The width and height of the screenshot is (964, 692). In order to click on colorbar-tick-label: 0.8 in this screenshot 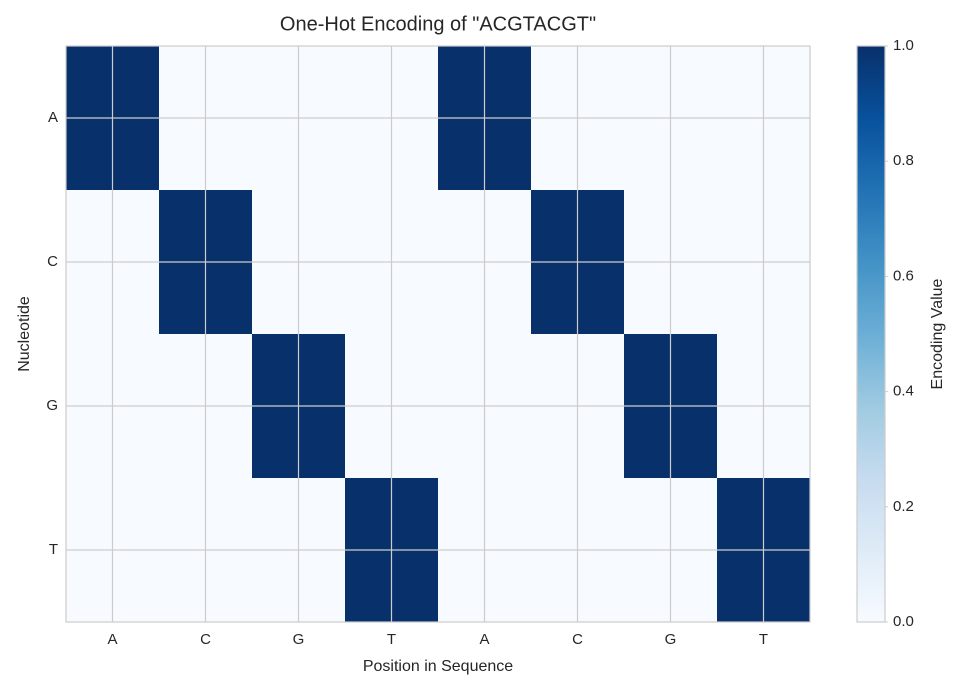, I will do `click(903, 160)`.